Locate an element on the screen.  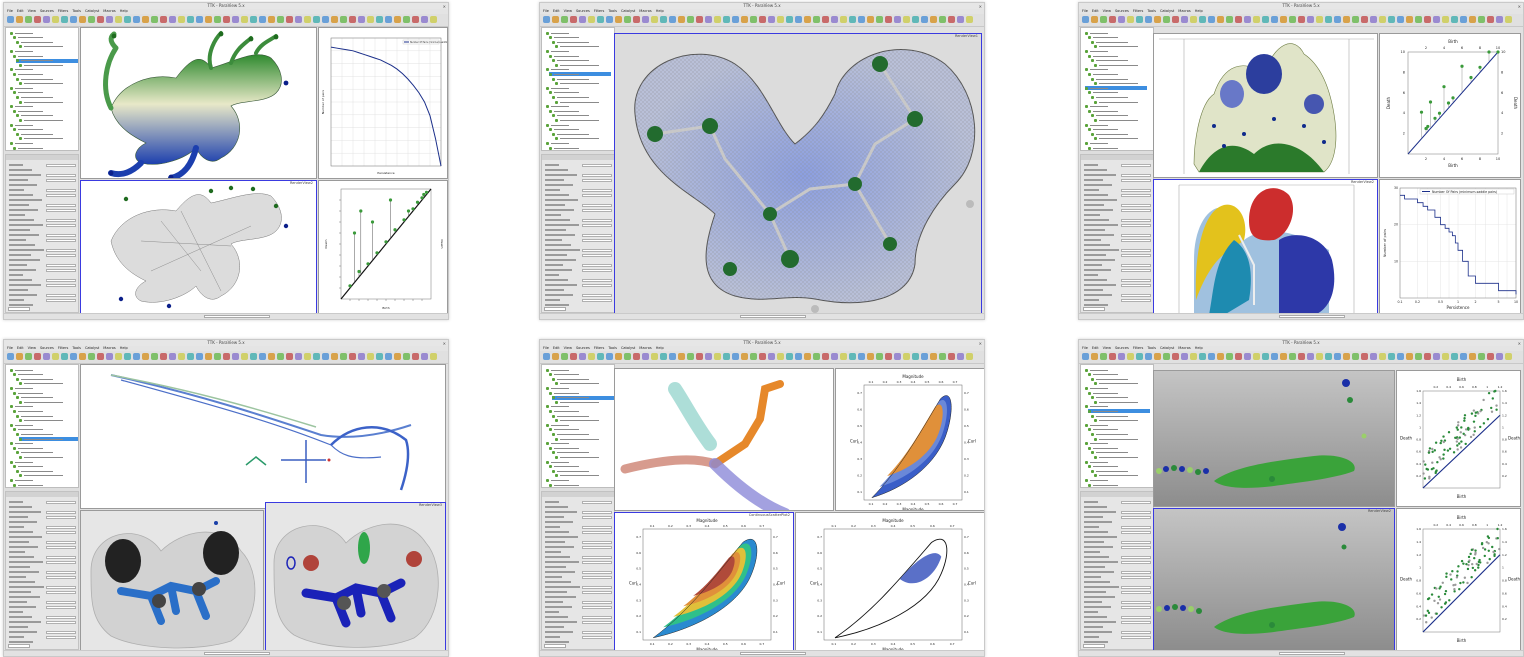
menu-macros: Macros is located at coordinates (645, 11).